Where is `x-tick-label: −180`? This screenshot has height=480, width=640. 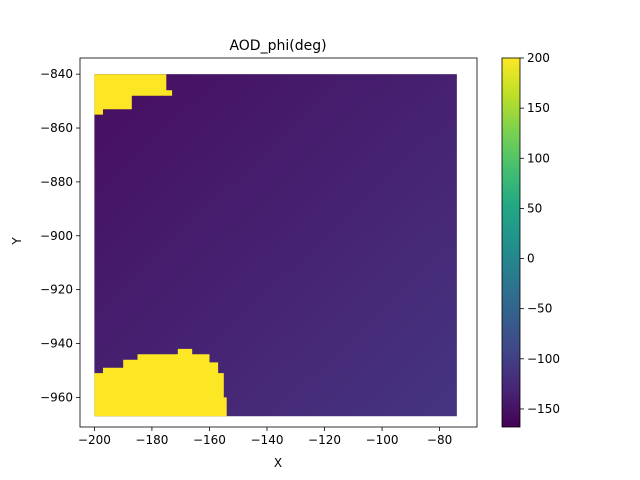
x-tick-label: −180 is located at coordinates (151, 440).